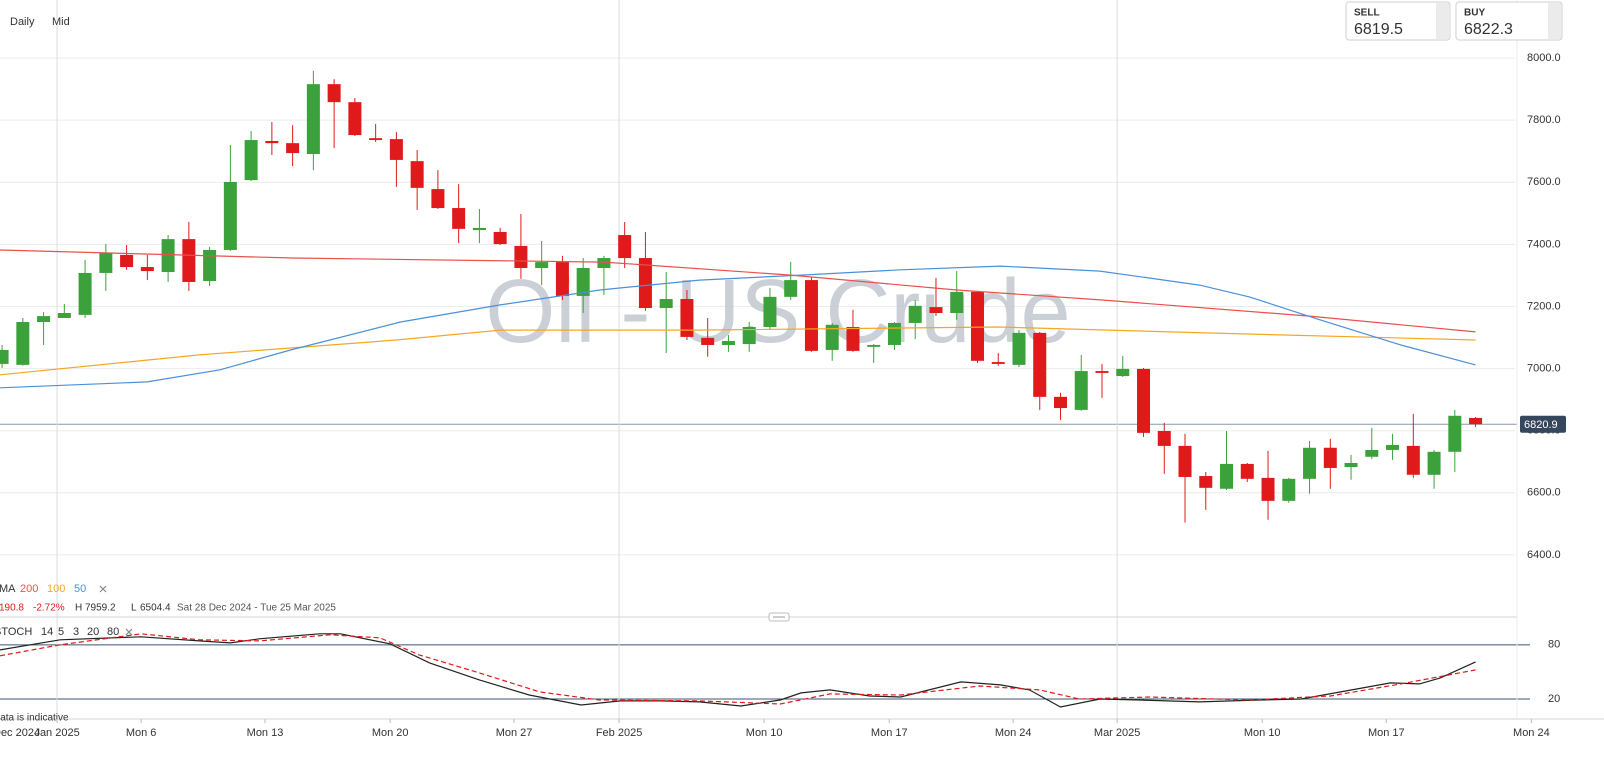 The image size is (1604, 762). What do you see at coordinates (49, 608) in the screenshot?
I see `stat-change-pct: -2.72%` at bounding box center [49, 608].